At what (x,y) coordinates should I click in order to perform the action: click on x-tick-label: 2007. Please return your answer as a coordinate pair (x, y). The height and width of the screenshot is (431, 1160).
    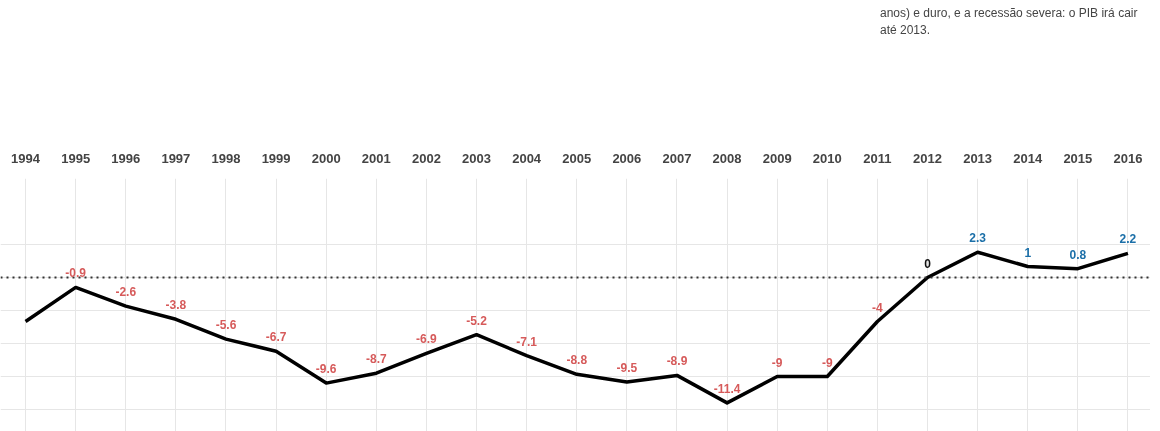
    Looking at the image, I should click on (677, 158).